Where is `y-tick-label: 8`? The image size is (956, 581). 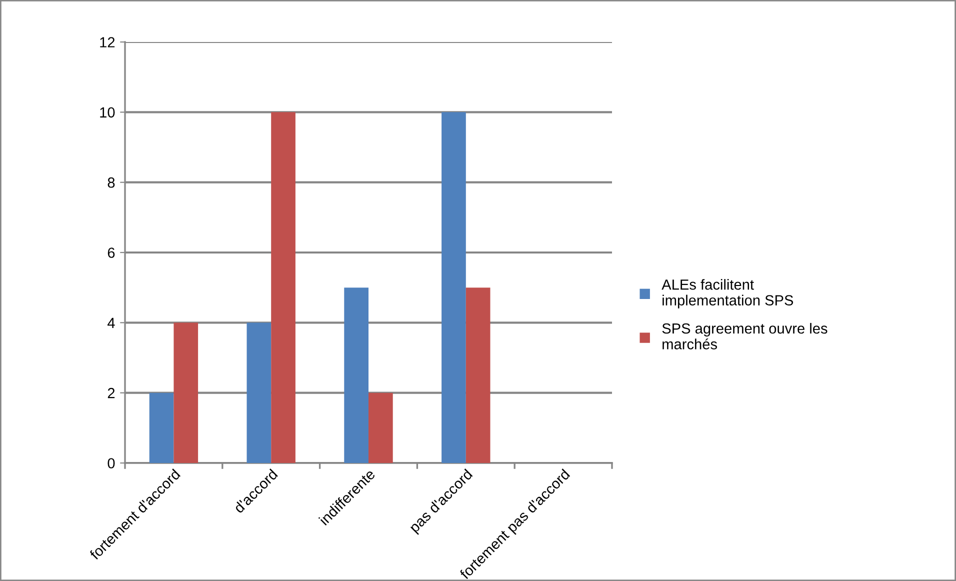 y-tick-label: 8 is located at coordinates (111, 182).